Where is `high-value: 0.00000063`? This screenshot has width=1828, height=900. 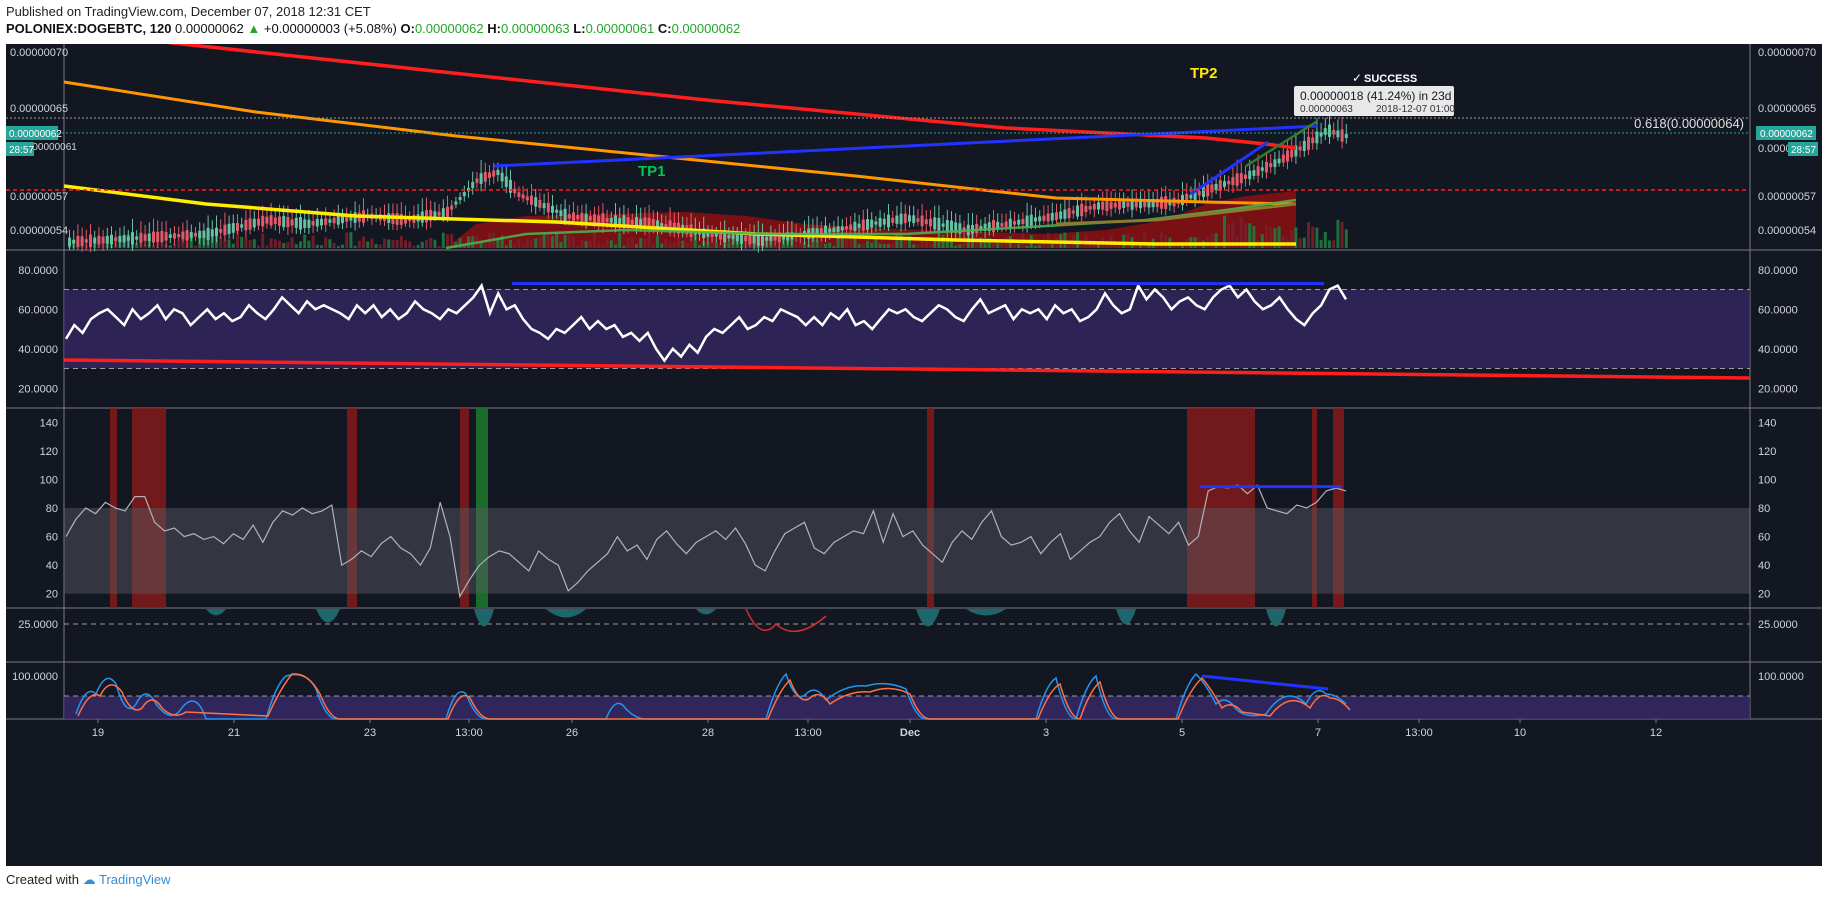
high-value: 0.00000063 is located at coordinates (535, 28).